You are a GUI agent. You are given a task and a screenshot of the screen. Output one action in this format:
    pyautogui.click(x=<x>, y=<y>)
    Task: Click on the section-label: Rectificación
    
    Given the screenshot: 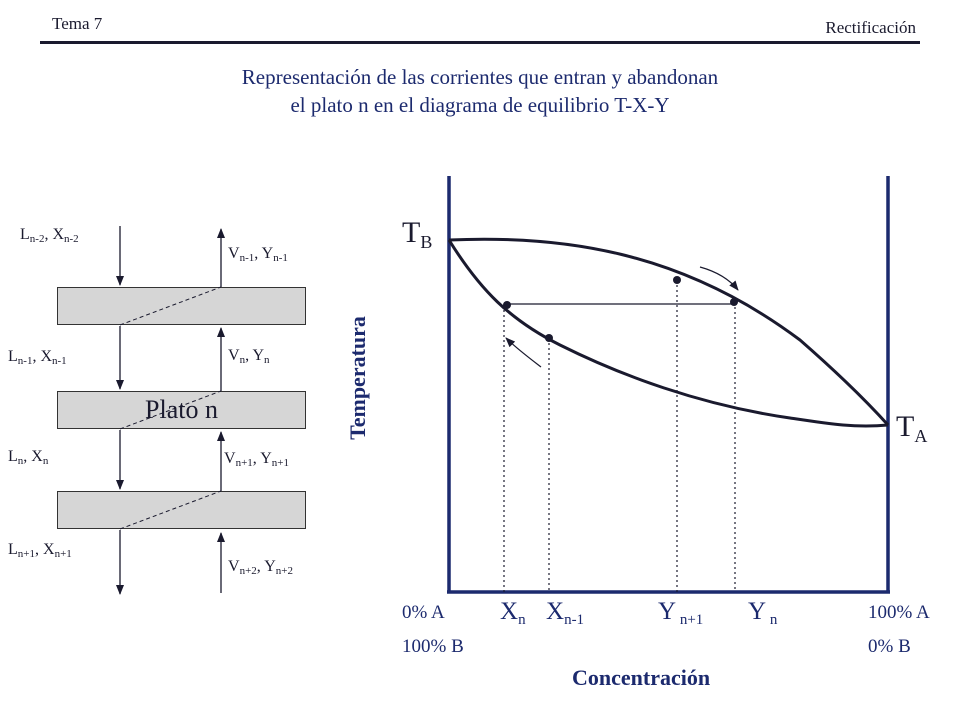 What is the action you would take?
    pyautogui.click(x=870, y=27)
    